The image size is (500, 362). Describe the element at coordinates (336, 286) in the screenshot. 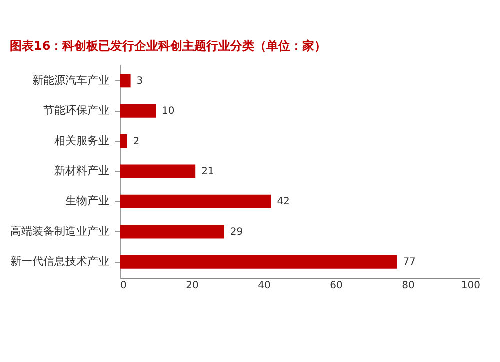

I see `x-tick-label: 60` at that location.